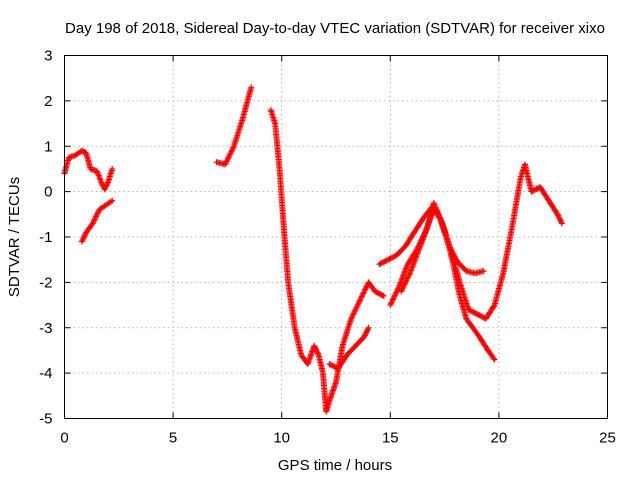 The height and width of the screenshot is (480, 640). What do you see at coordinates (234, 126) in the screenshot?
I see `series-track-c` at bounding box center [234, 126].